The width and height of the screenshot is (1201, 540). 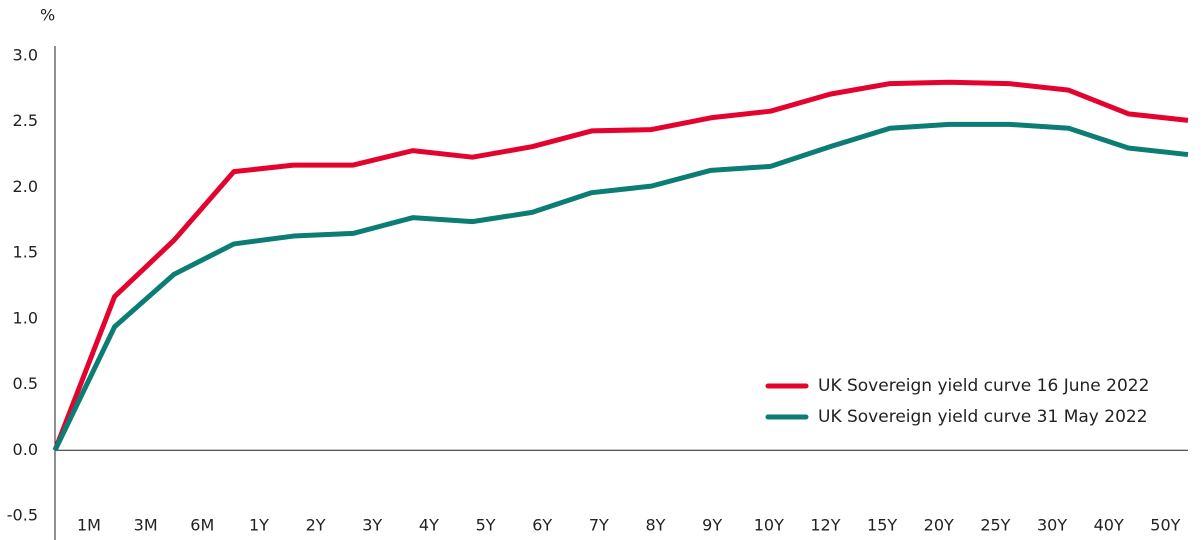 I want to click on x-tick-label: 3M, so click(x=146, y=525).